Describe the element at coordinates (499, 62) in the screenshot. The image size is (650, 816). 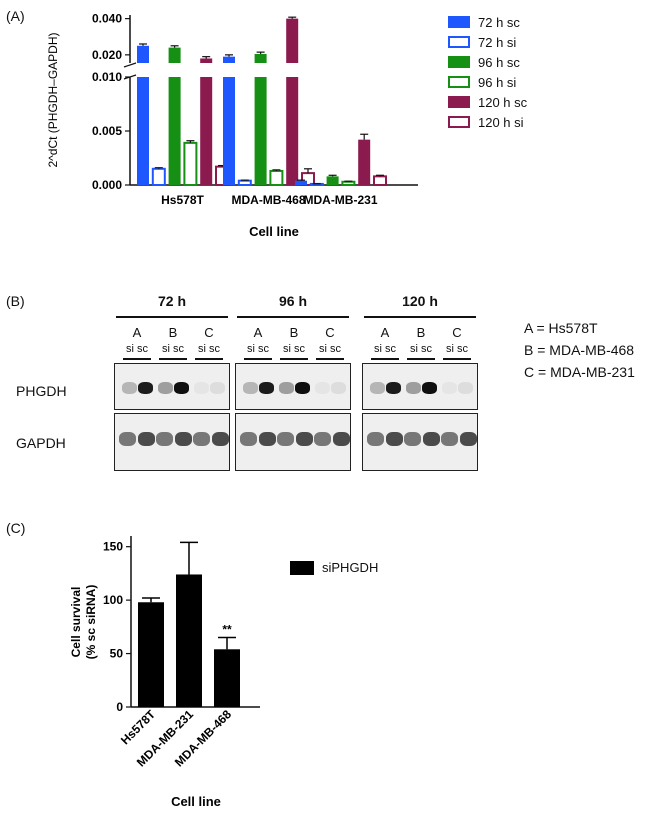
I see `legend-label: 96 h sc` at that location.